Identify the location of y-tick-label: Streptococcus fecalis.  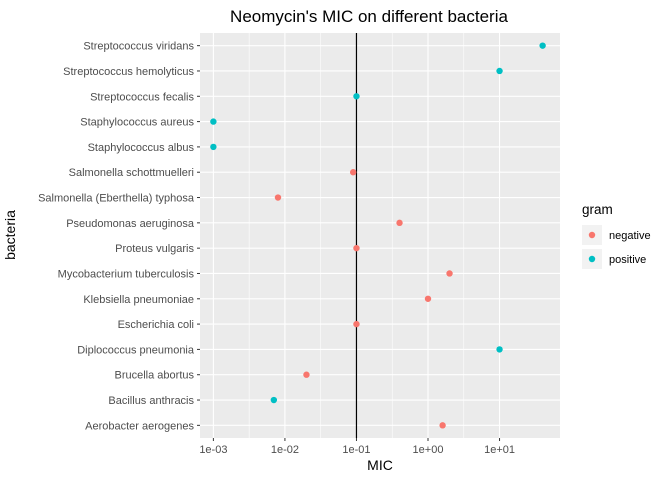
(142, 97).